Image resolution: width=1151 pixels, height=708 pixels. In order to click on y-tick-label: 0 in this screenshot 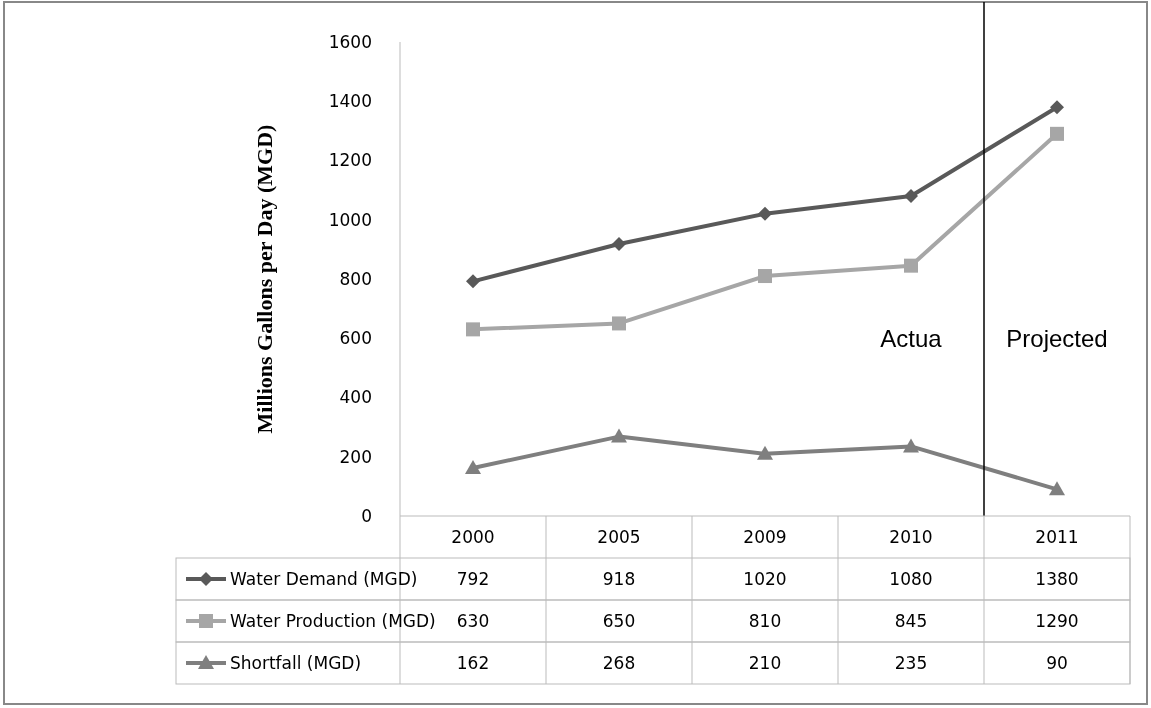, I will do `click(366, 515)`.